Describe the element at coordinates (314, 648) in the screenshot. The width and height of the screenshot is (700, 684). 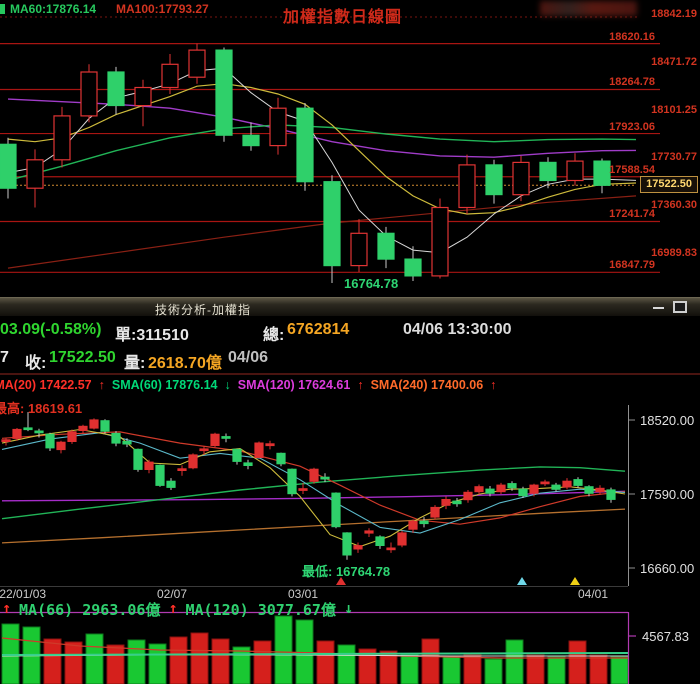
I see `vol-ma-red` at that location.